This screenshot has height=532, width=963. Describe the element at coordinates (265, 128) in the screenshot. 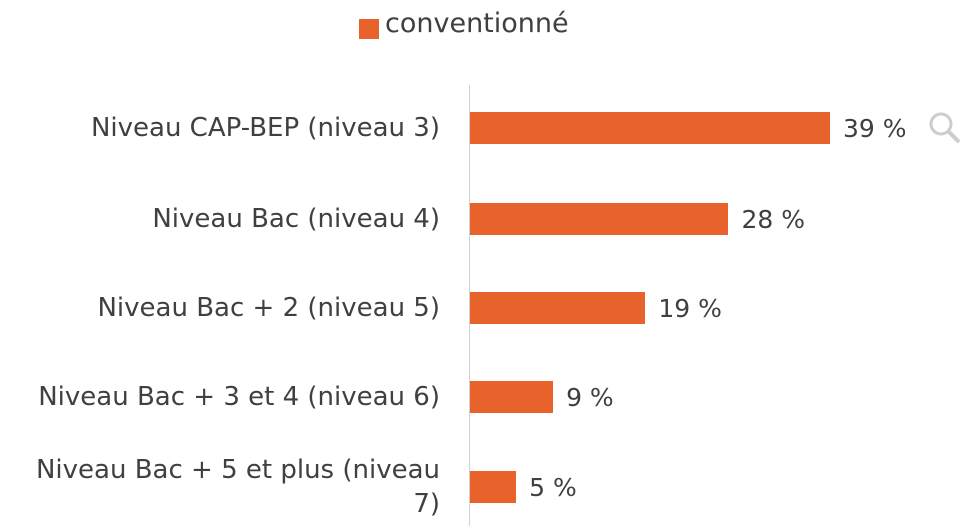

I see `category-label: Niveau CAP-BEP (niveau 3)` at that location.